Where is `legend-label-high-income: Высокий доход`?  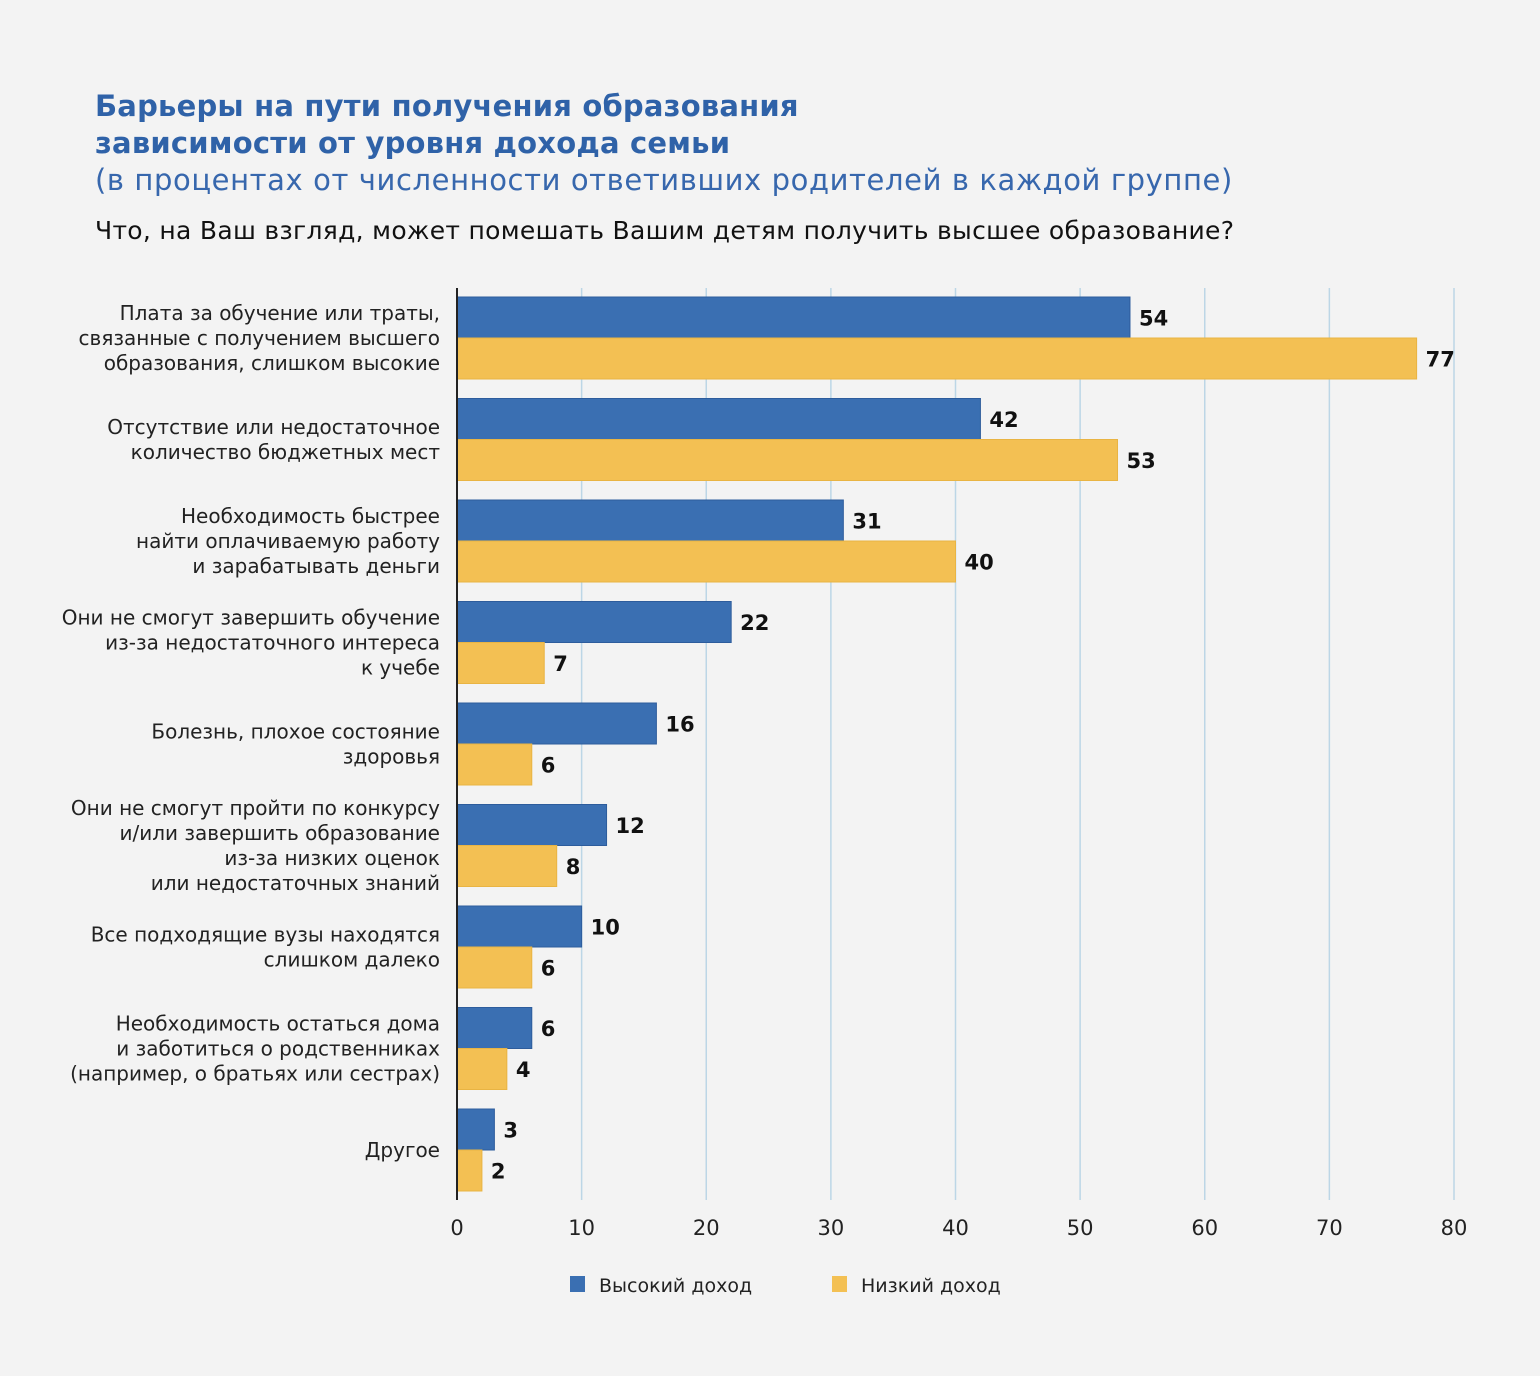 legend-label-high-income: Высокий доход is located at coordinates (675, 1286).